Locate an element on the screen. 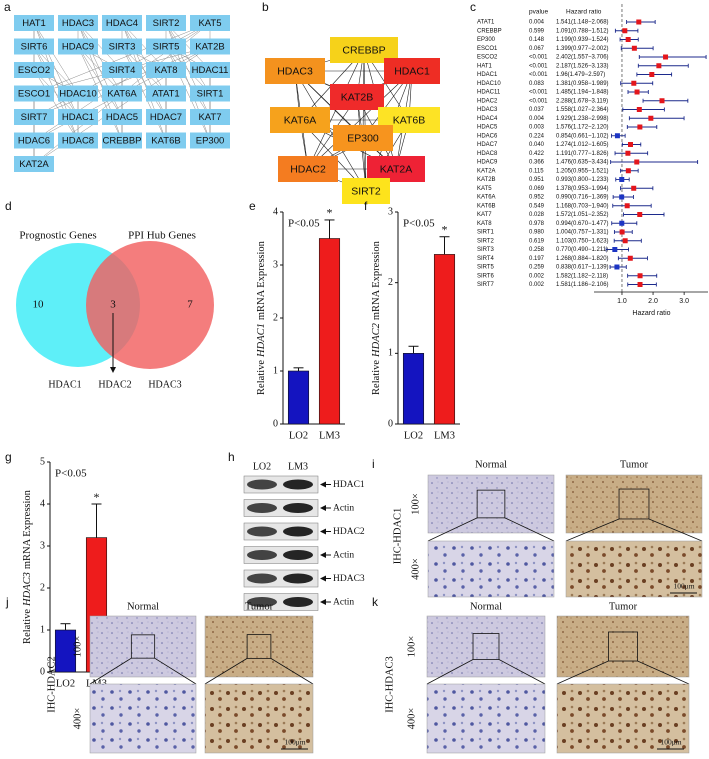 The image size is (709, 759). gene-name: KAT2B is located at coordinates (486, 180).